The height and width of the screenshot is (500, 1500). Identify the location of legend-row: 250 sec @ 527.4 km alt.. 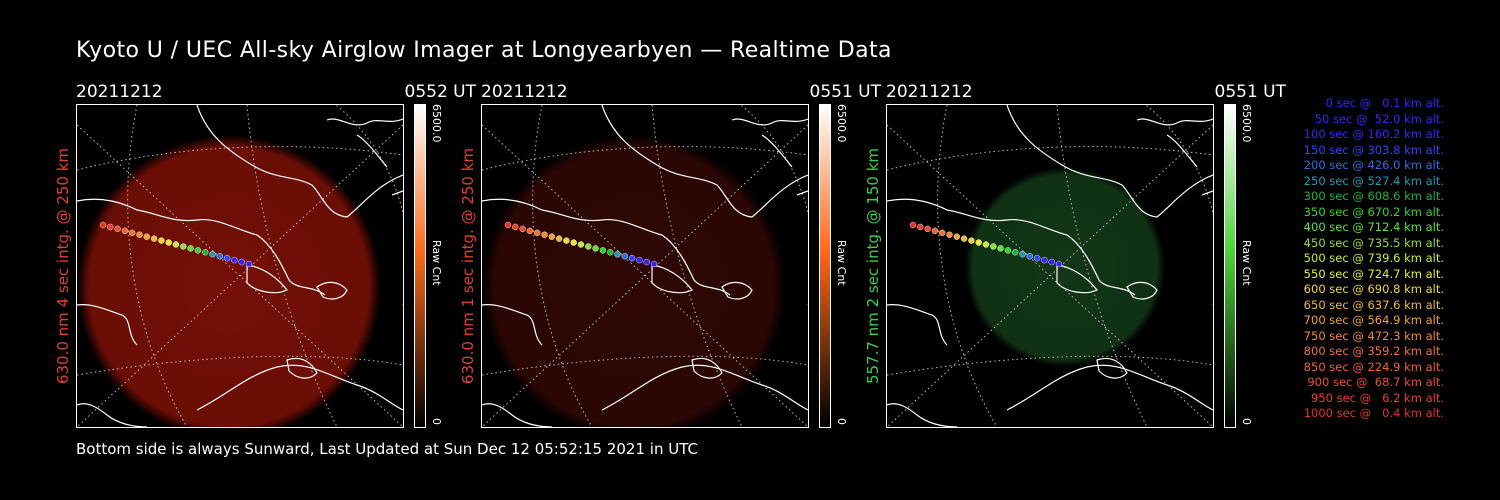
(1372, 180).